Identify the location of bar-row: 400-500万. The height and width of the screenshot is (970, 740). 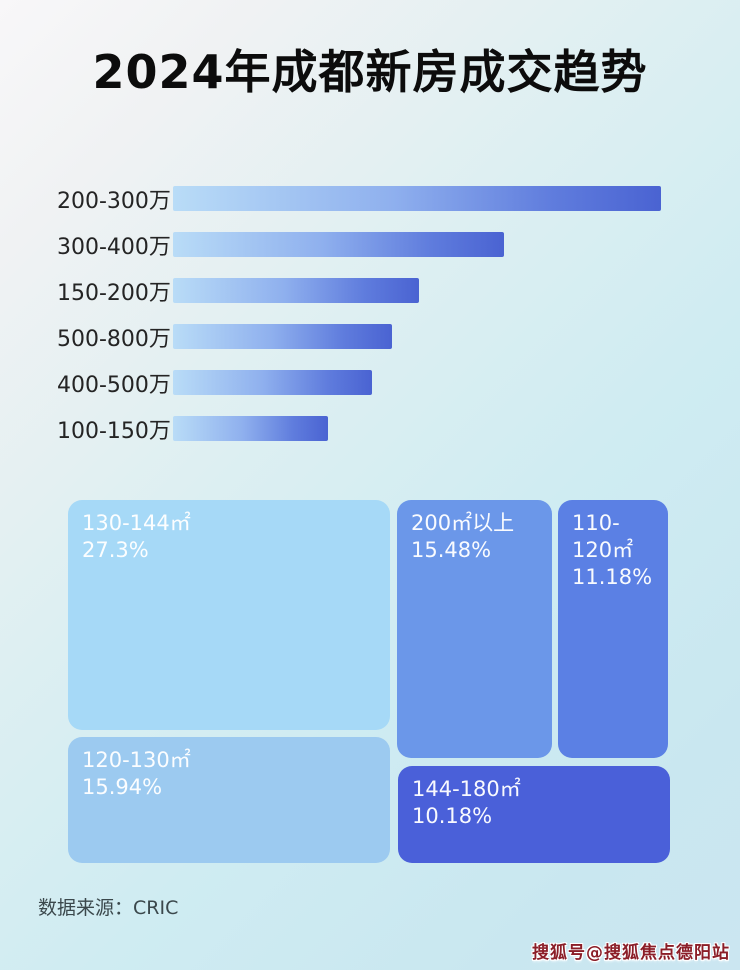
(370, 384).